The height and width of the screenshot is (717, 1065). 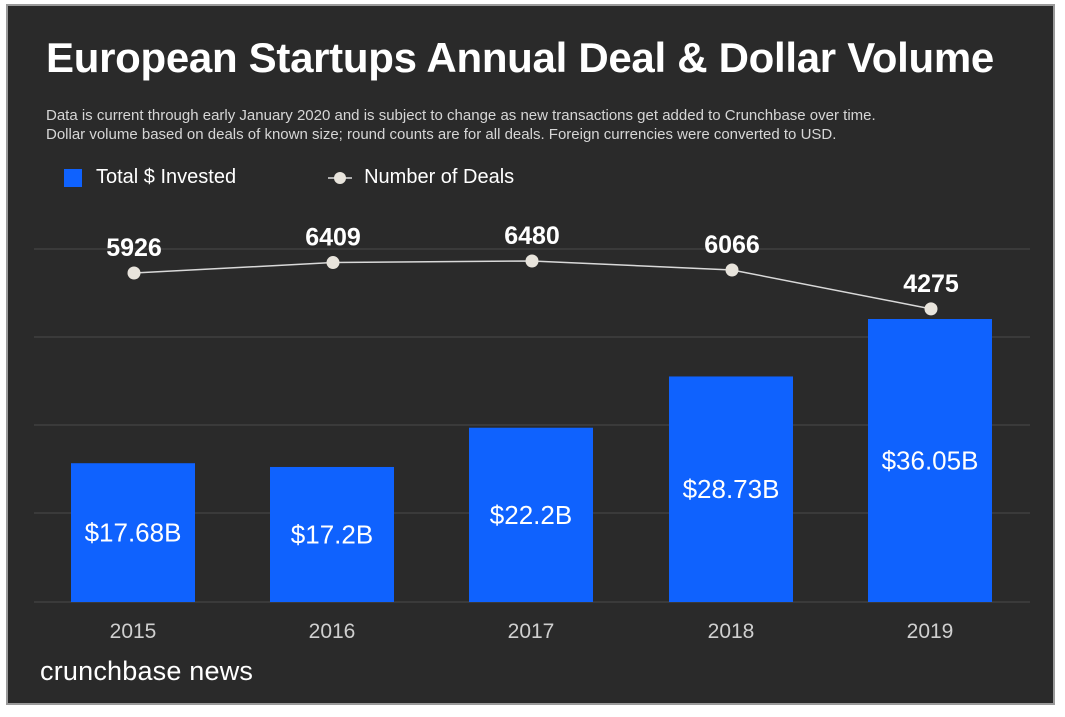 What do you see at coordinates (333, 263) in the screenshot?
I see `deals-point-2016` at bounding box center [333, 263].